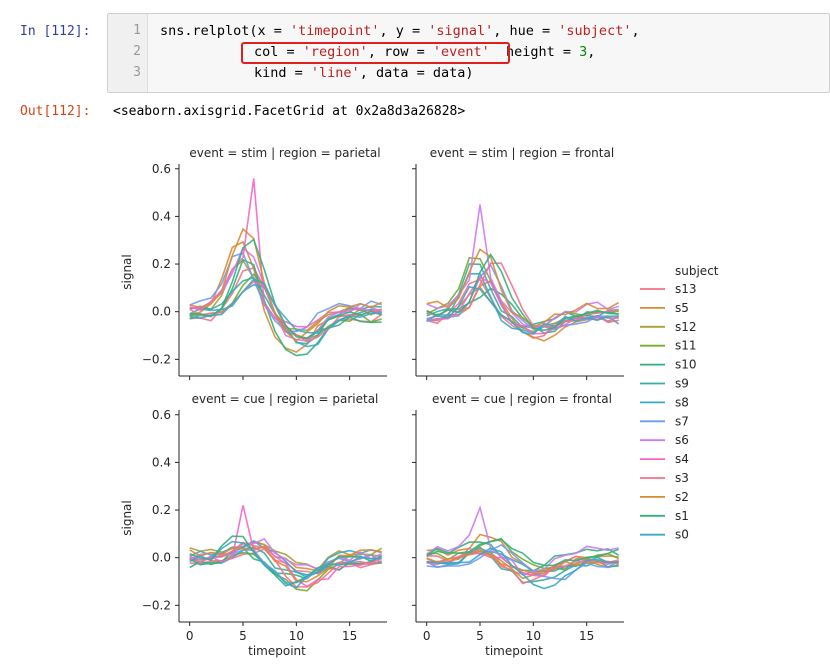  I want to click on legend-label: s10, so click(686, 365).